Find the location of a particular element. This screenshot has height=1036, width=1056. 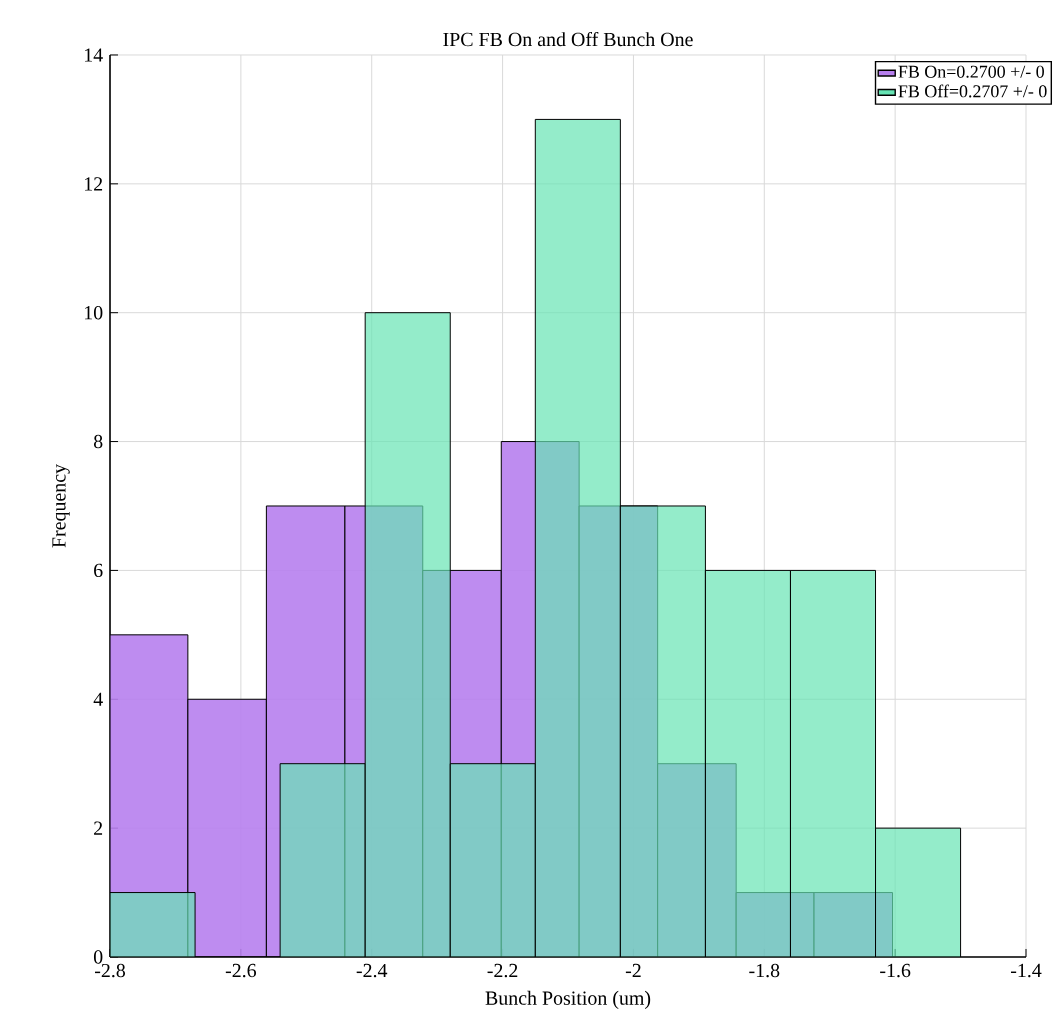

x-tick-label: -1.8 is located at coordinates (764, 970).